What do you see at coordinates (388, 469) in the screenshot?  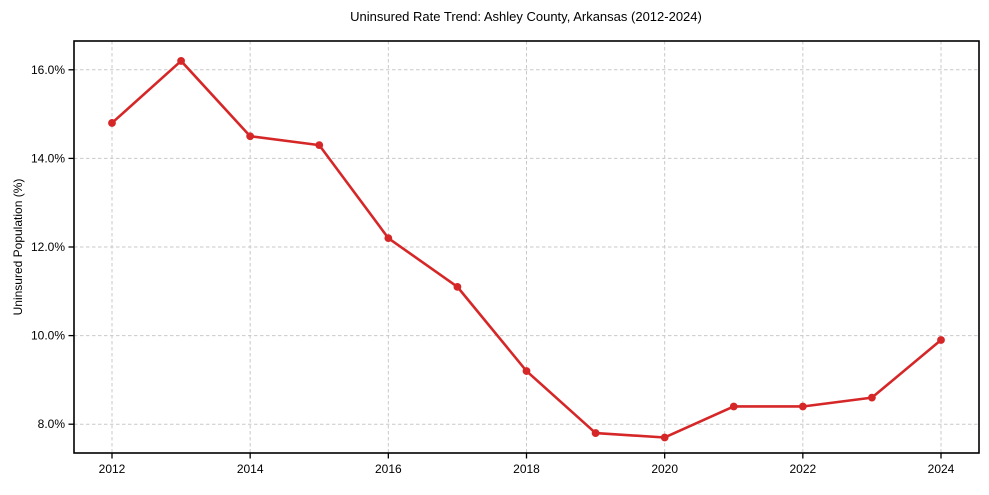 I see `x-tick-label: 2016` at bounding box center [388, 469].